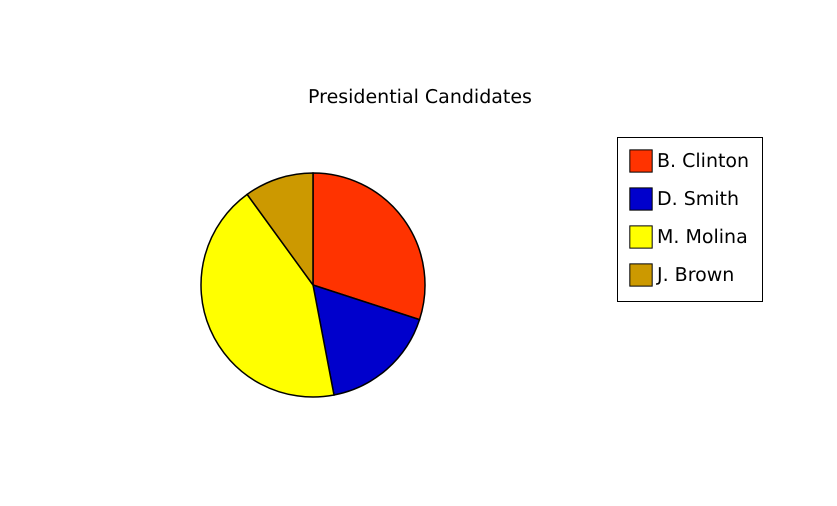 Image resolution: width=837 pixels, height=506 pixels. Describe the element at coordinates (703, 161) in the screenshot. I see `legend-label: B. Clinton` at that location.